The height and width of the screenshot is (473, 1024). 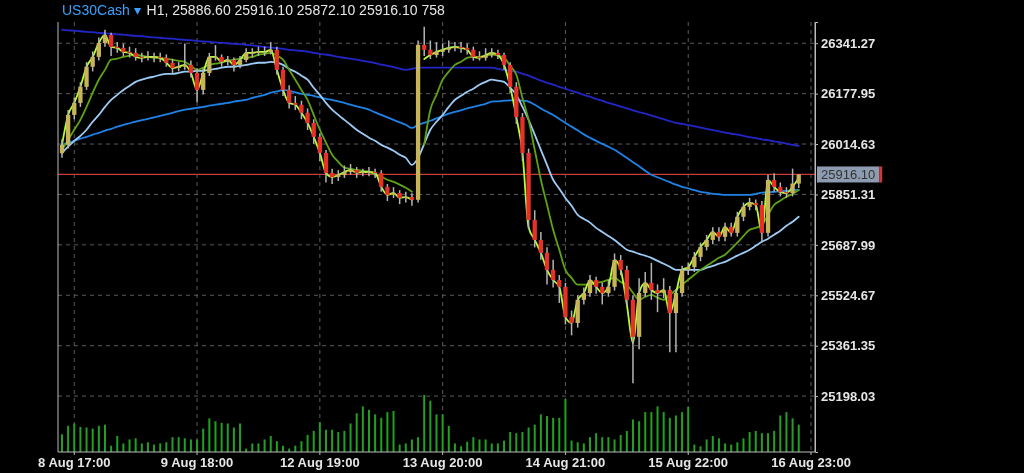 I want to click on y-tick-label: 25687.99, so click(x=848, y=245).